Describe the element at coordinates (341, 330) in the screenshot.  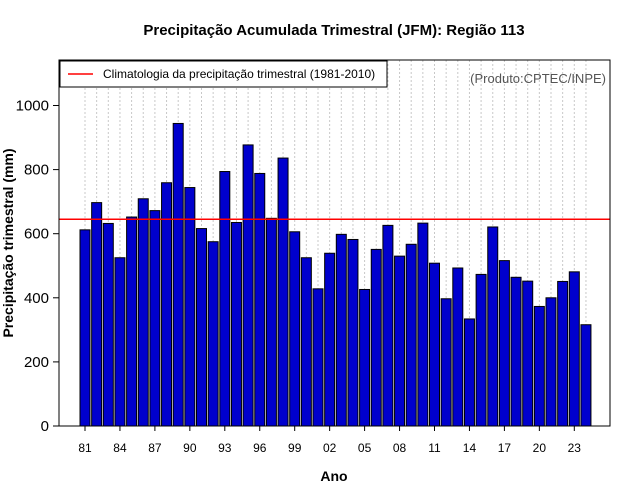
I see `bar-2003` at that location.